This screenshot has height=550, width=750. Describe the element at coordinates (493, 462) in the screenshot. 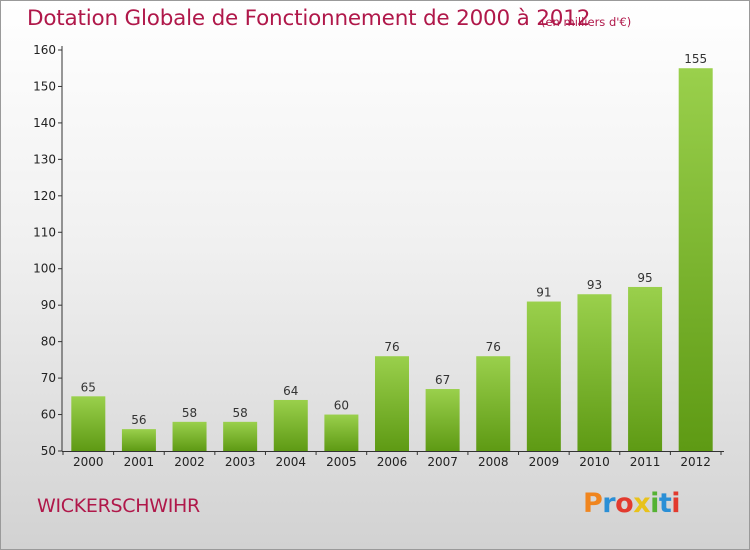

I see `x-tick-label: 2008` at that location.